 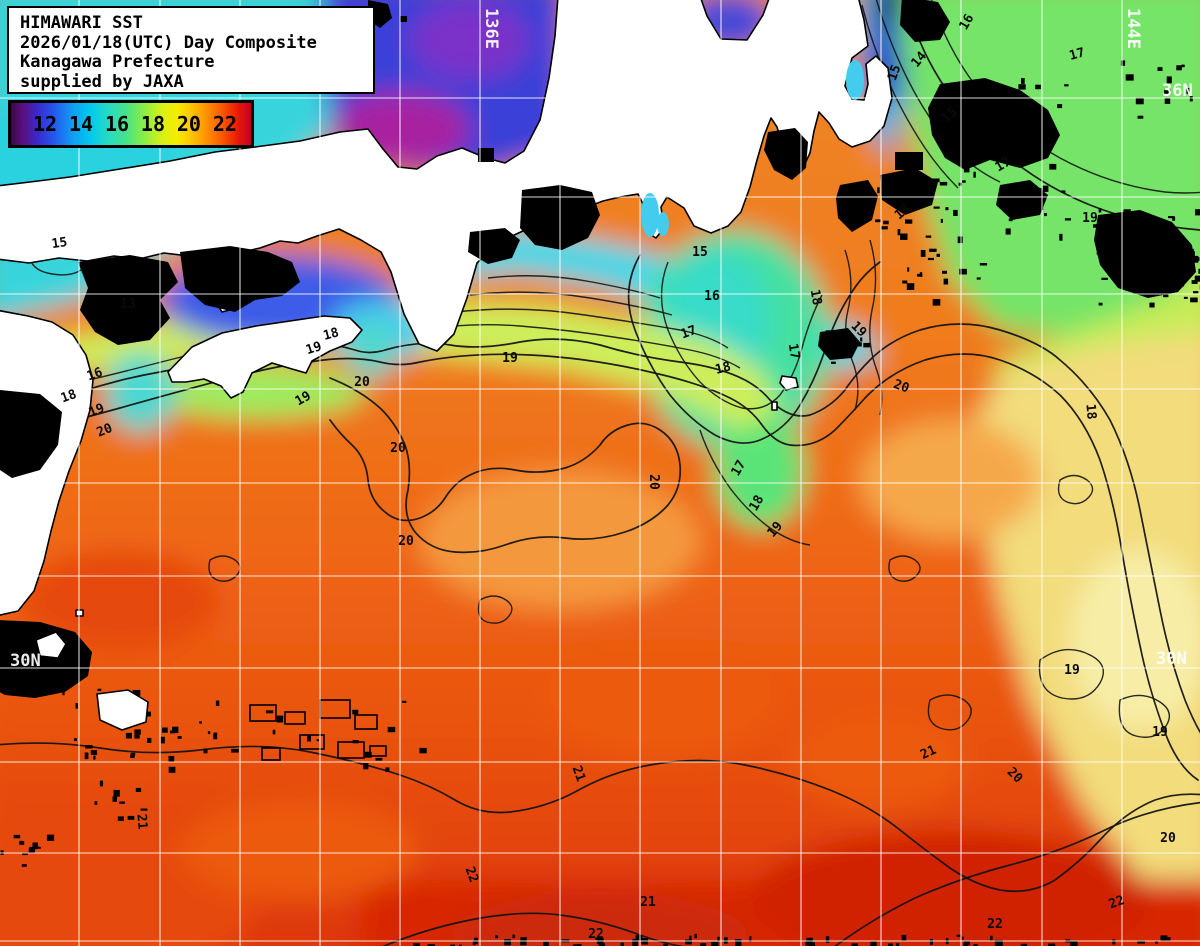 I want to click on tokyo-bay, so click(x=855, y=80).